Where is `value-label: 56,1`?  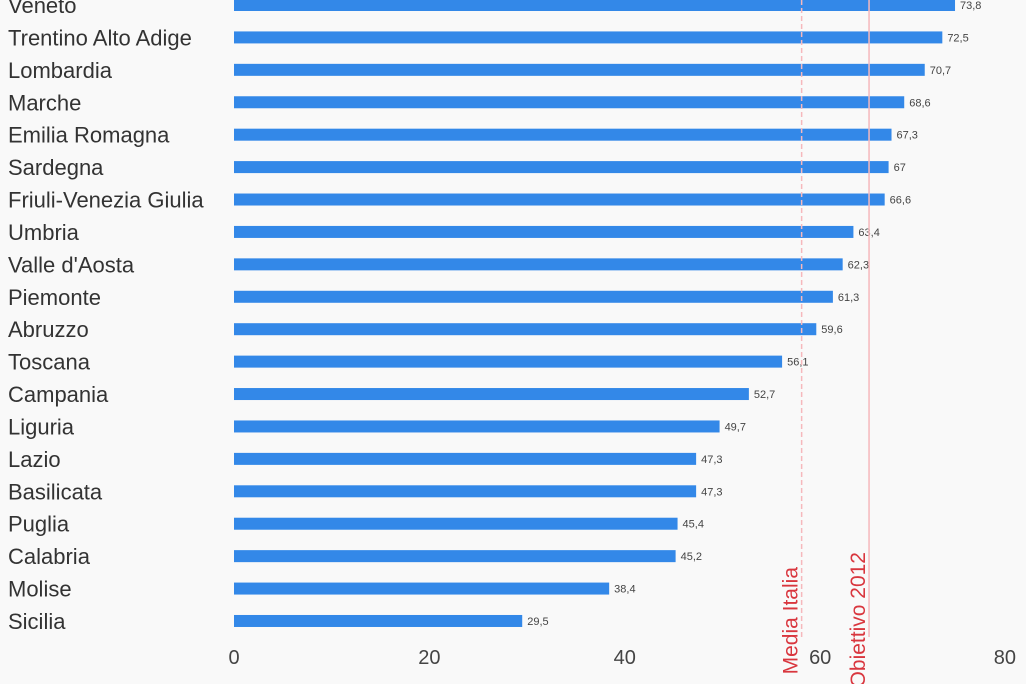
value-label: 56,1 is located at coordinates (797, 363).